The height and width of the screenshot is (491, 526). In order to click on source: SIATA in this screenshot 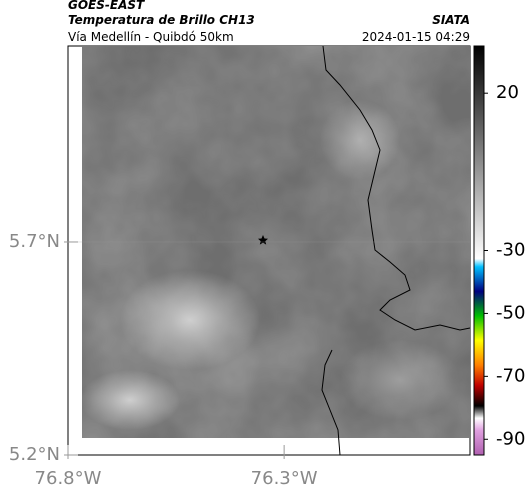, I will do `click(451, 20)`.